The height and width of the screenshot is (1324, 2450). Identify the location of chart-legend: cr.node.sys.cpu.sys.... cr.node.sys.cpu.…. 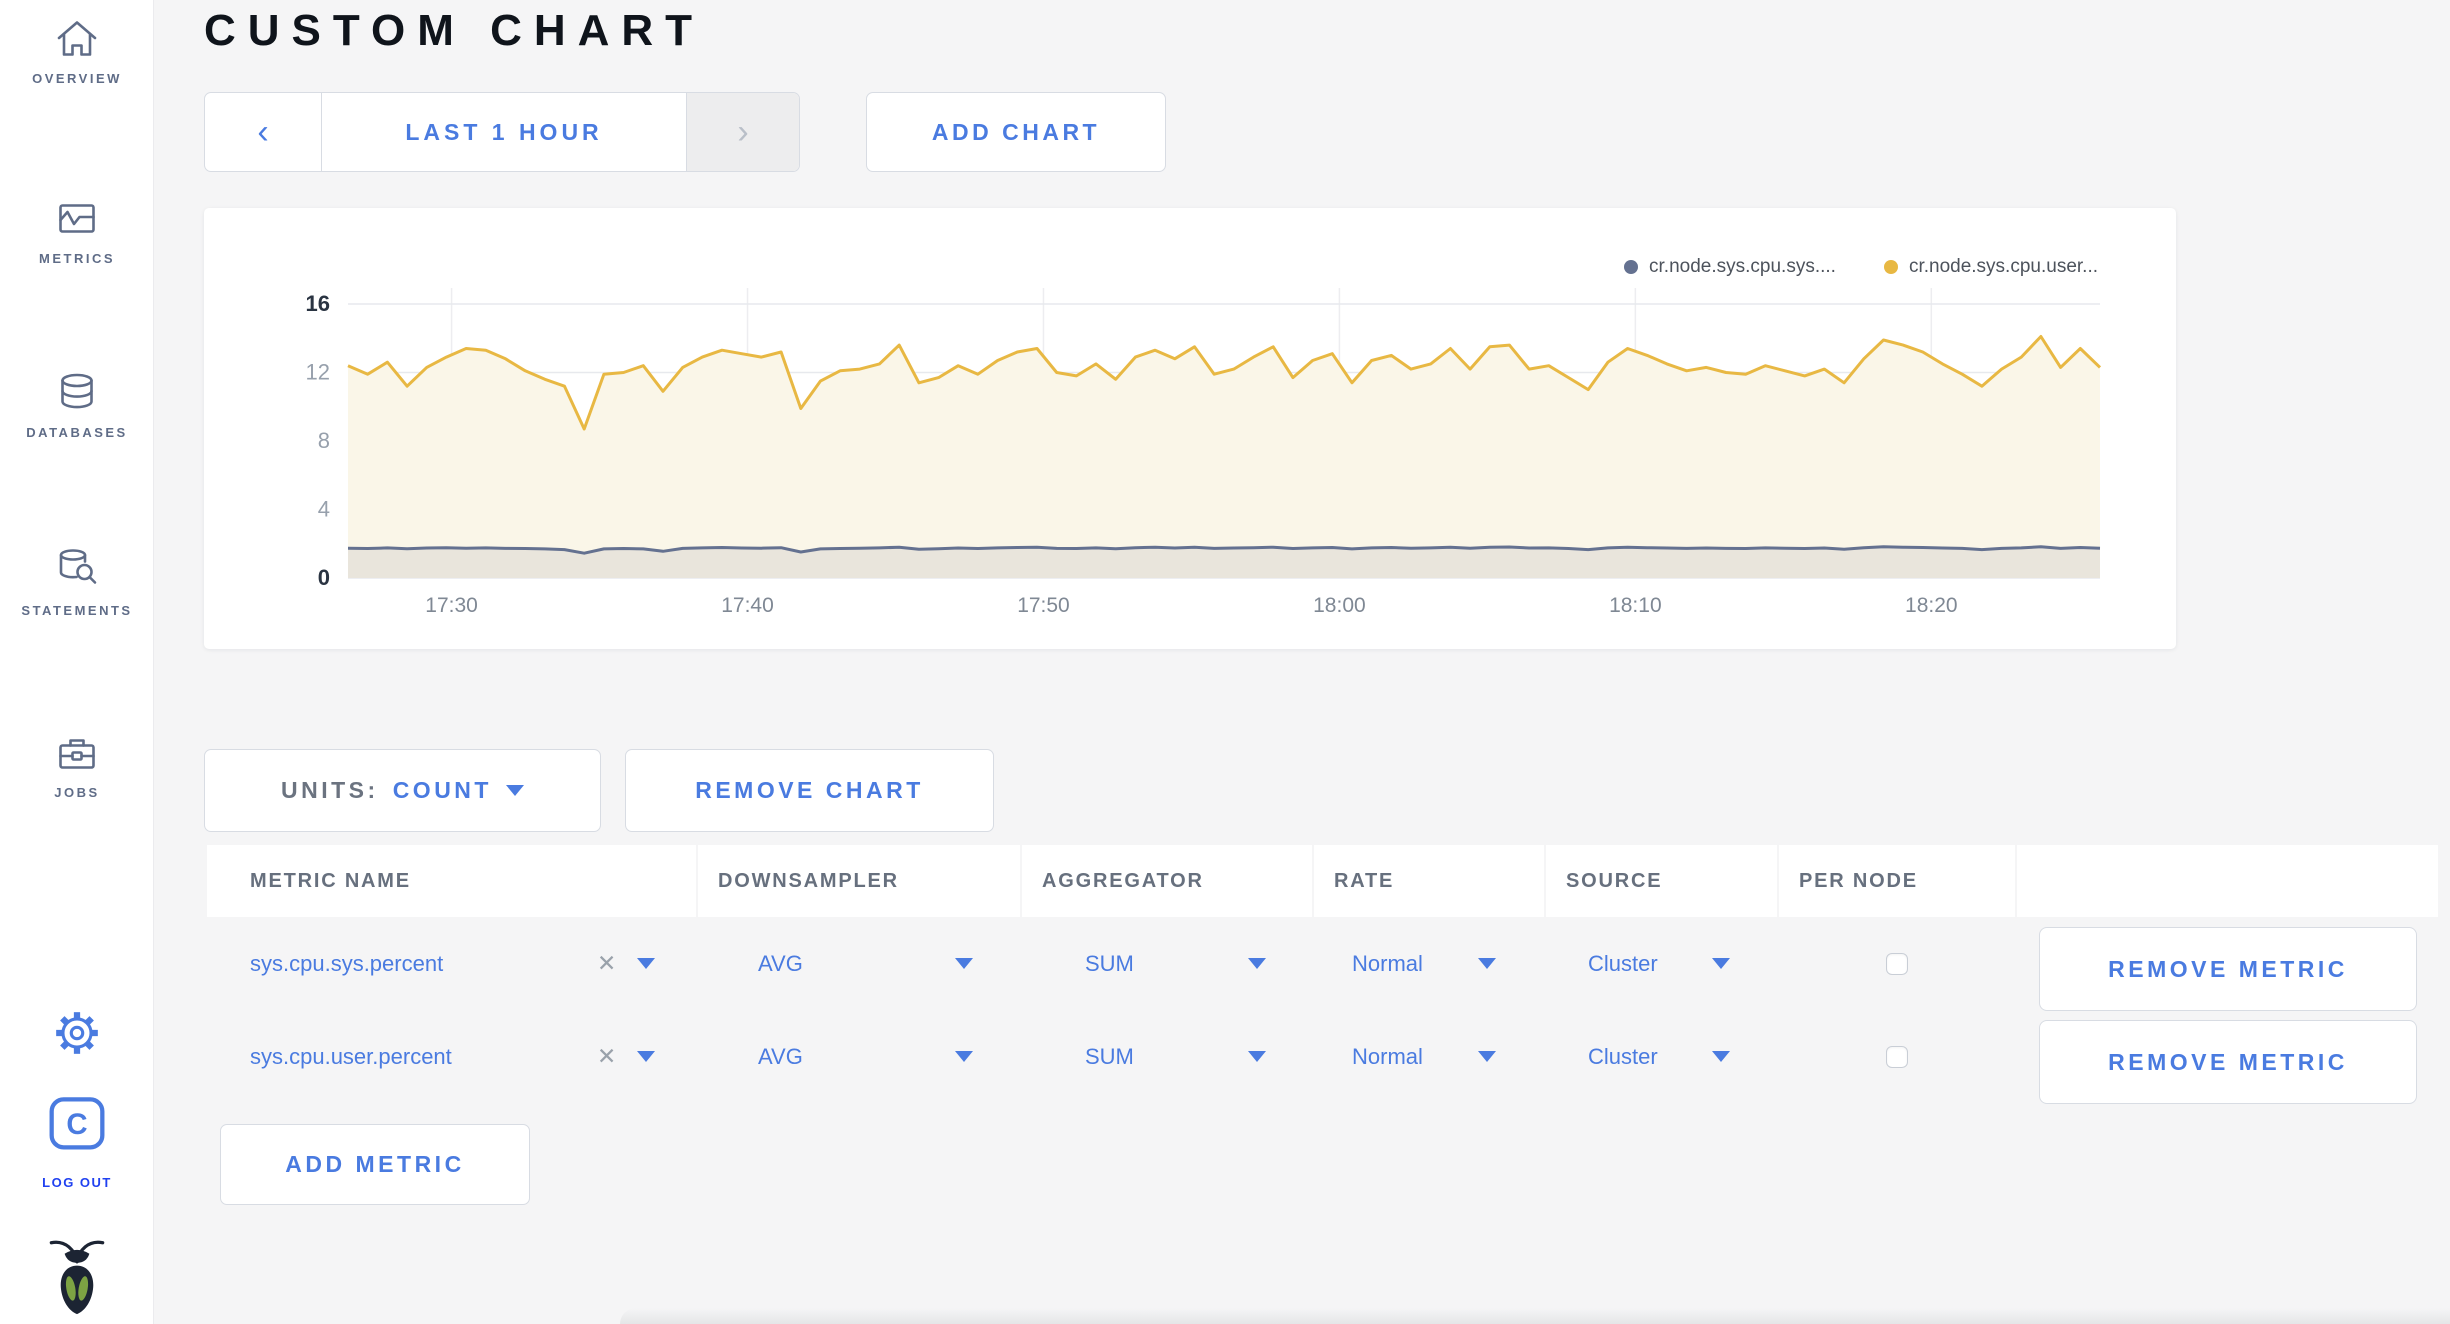
(1861, 267).